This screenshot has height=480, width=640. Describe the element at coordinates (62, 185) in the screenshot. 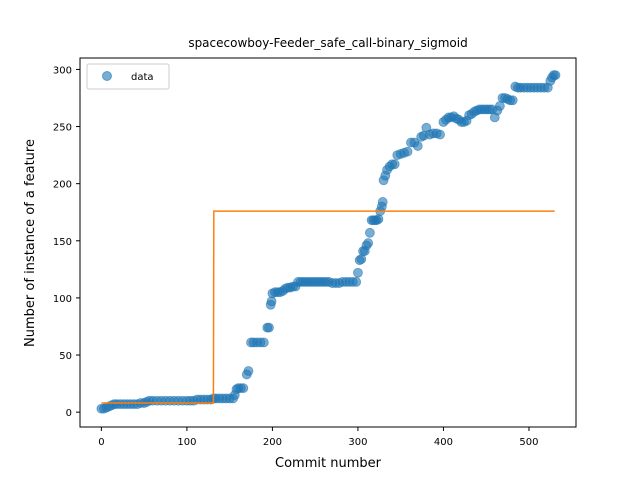

I see `y-tick-label: 200` at that location.